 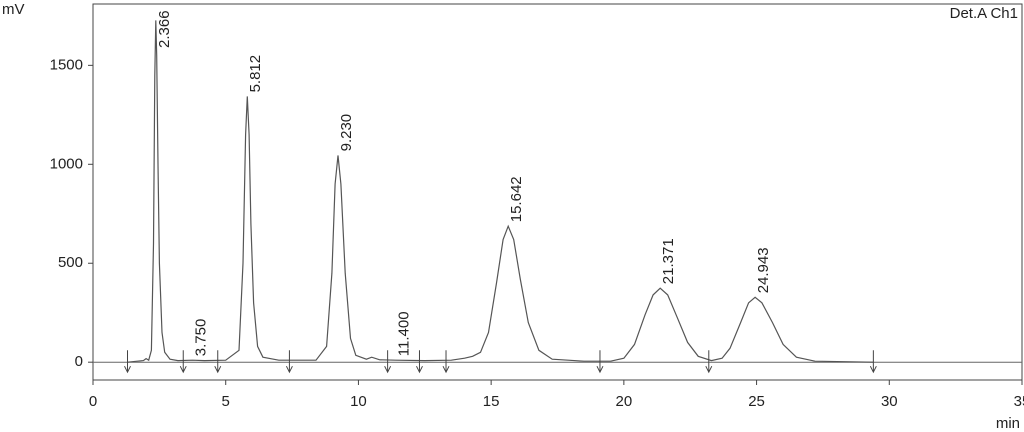 I want to click on y-unit: mV, so click(x=13, y=9).